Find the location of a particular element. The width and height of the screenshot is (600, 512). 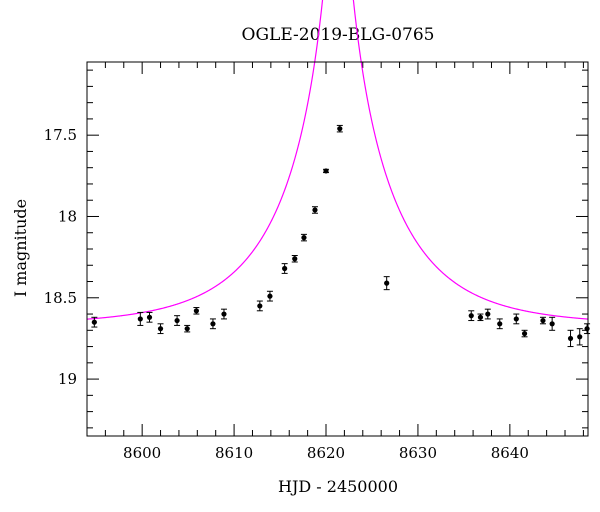

x-tick-label: 8630 is located at coordinates (418, 453).